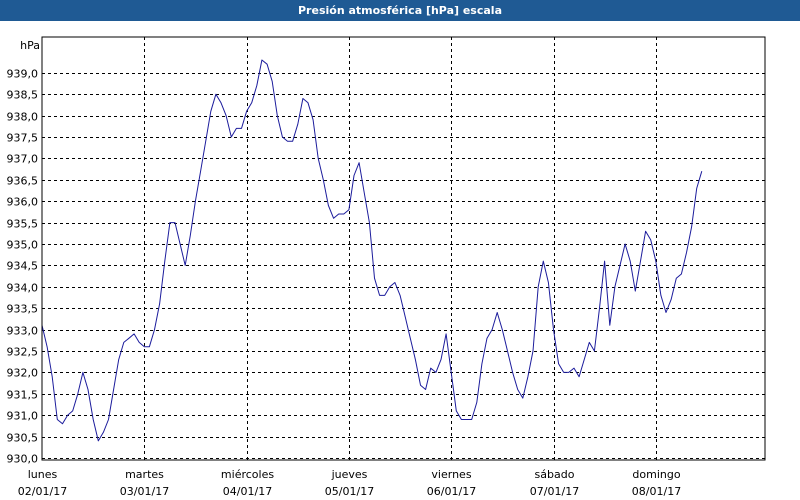 This screenshot has height=500, width=800. What do you see at coordinates (23, 181) in the screenshot?
I see `y-tick-label: 936,5` at bounding box center [23, 181].